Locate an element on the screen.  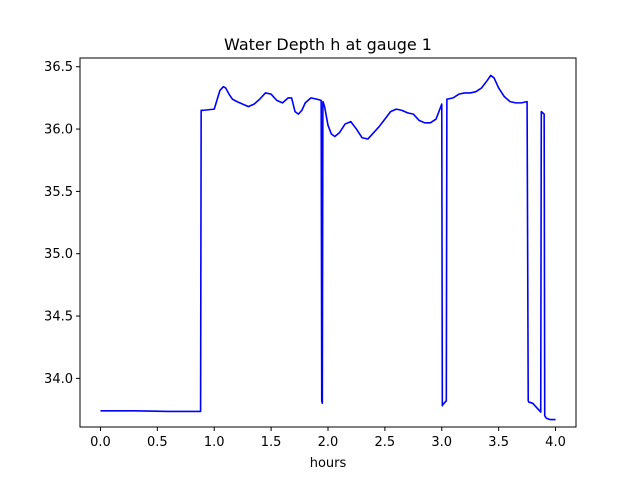
y-tick-label: 34.5 is located at coordinates (58, 317).